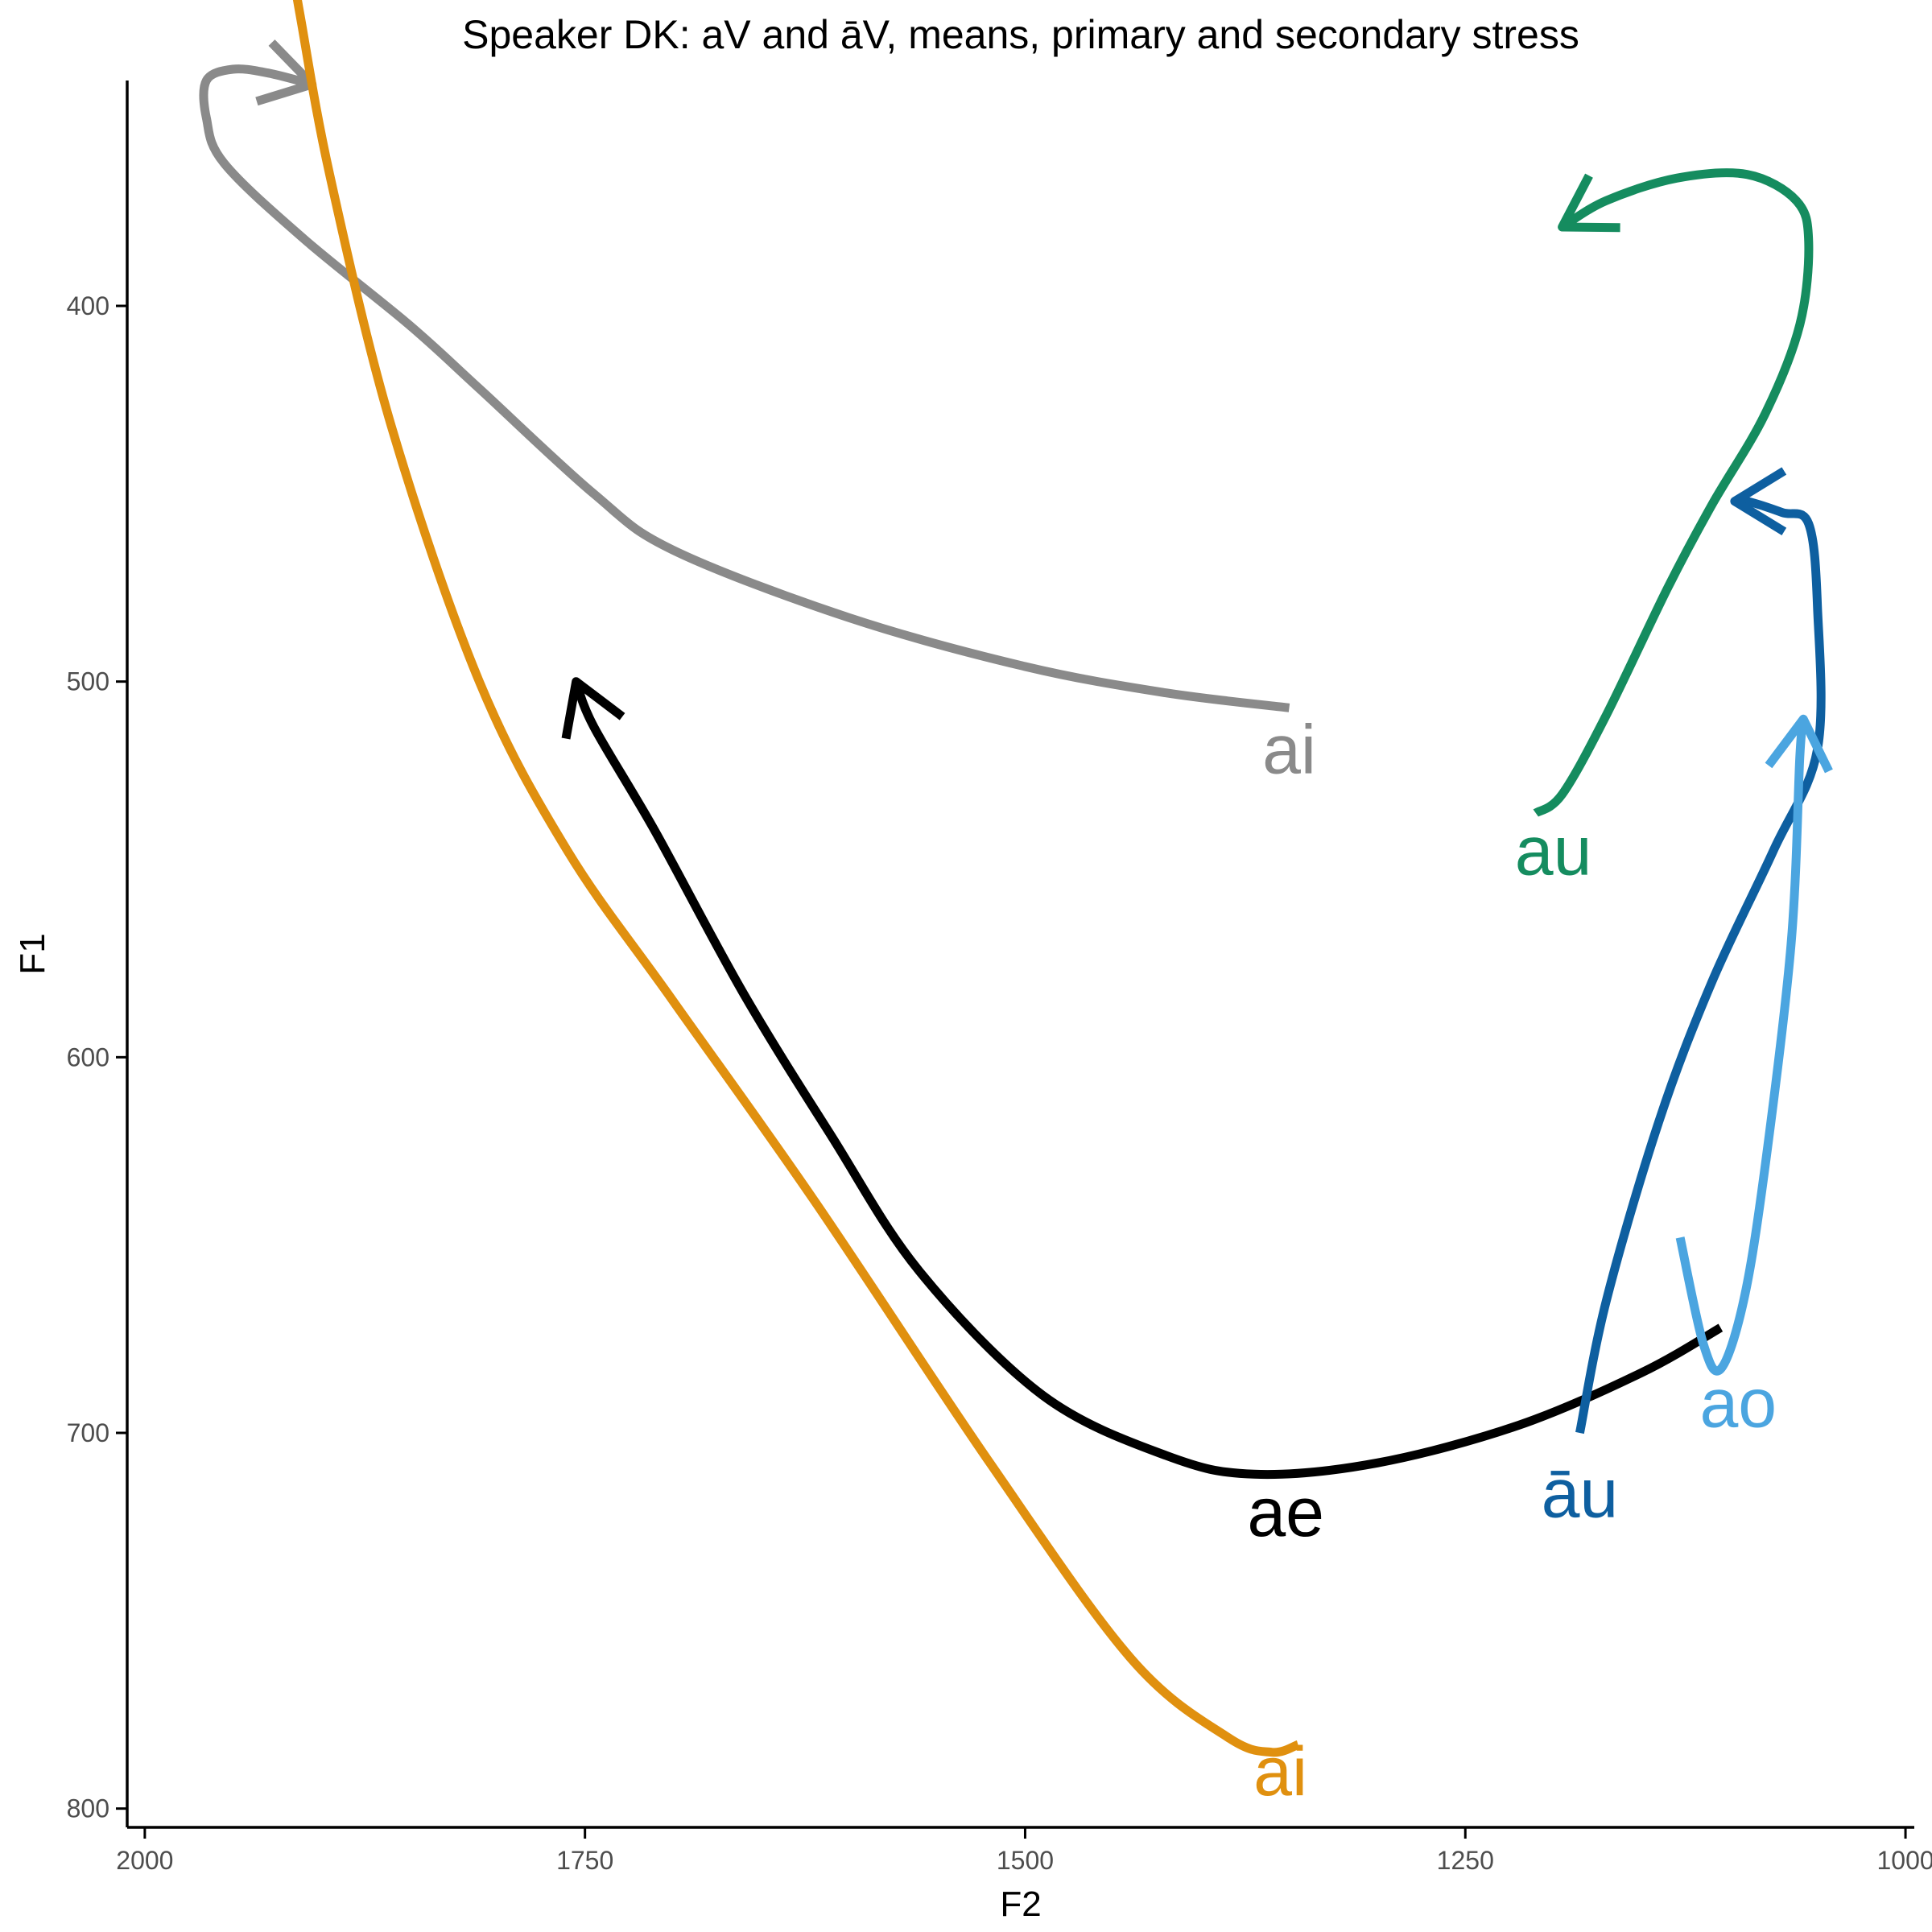 This screenshot has width=1932, height=1932. Describe the element at coordinates (1289, 750) in the screenshot. I see `series-label-ai: ai` at that location.